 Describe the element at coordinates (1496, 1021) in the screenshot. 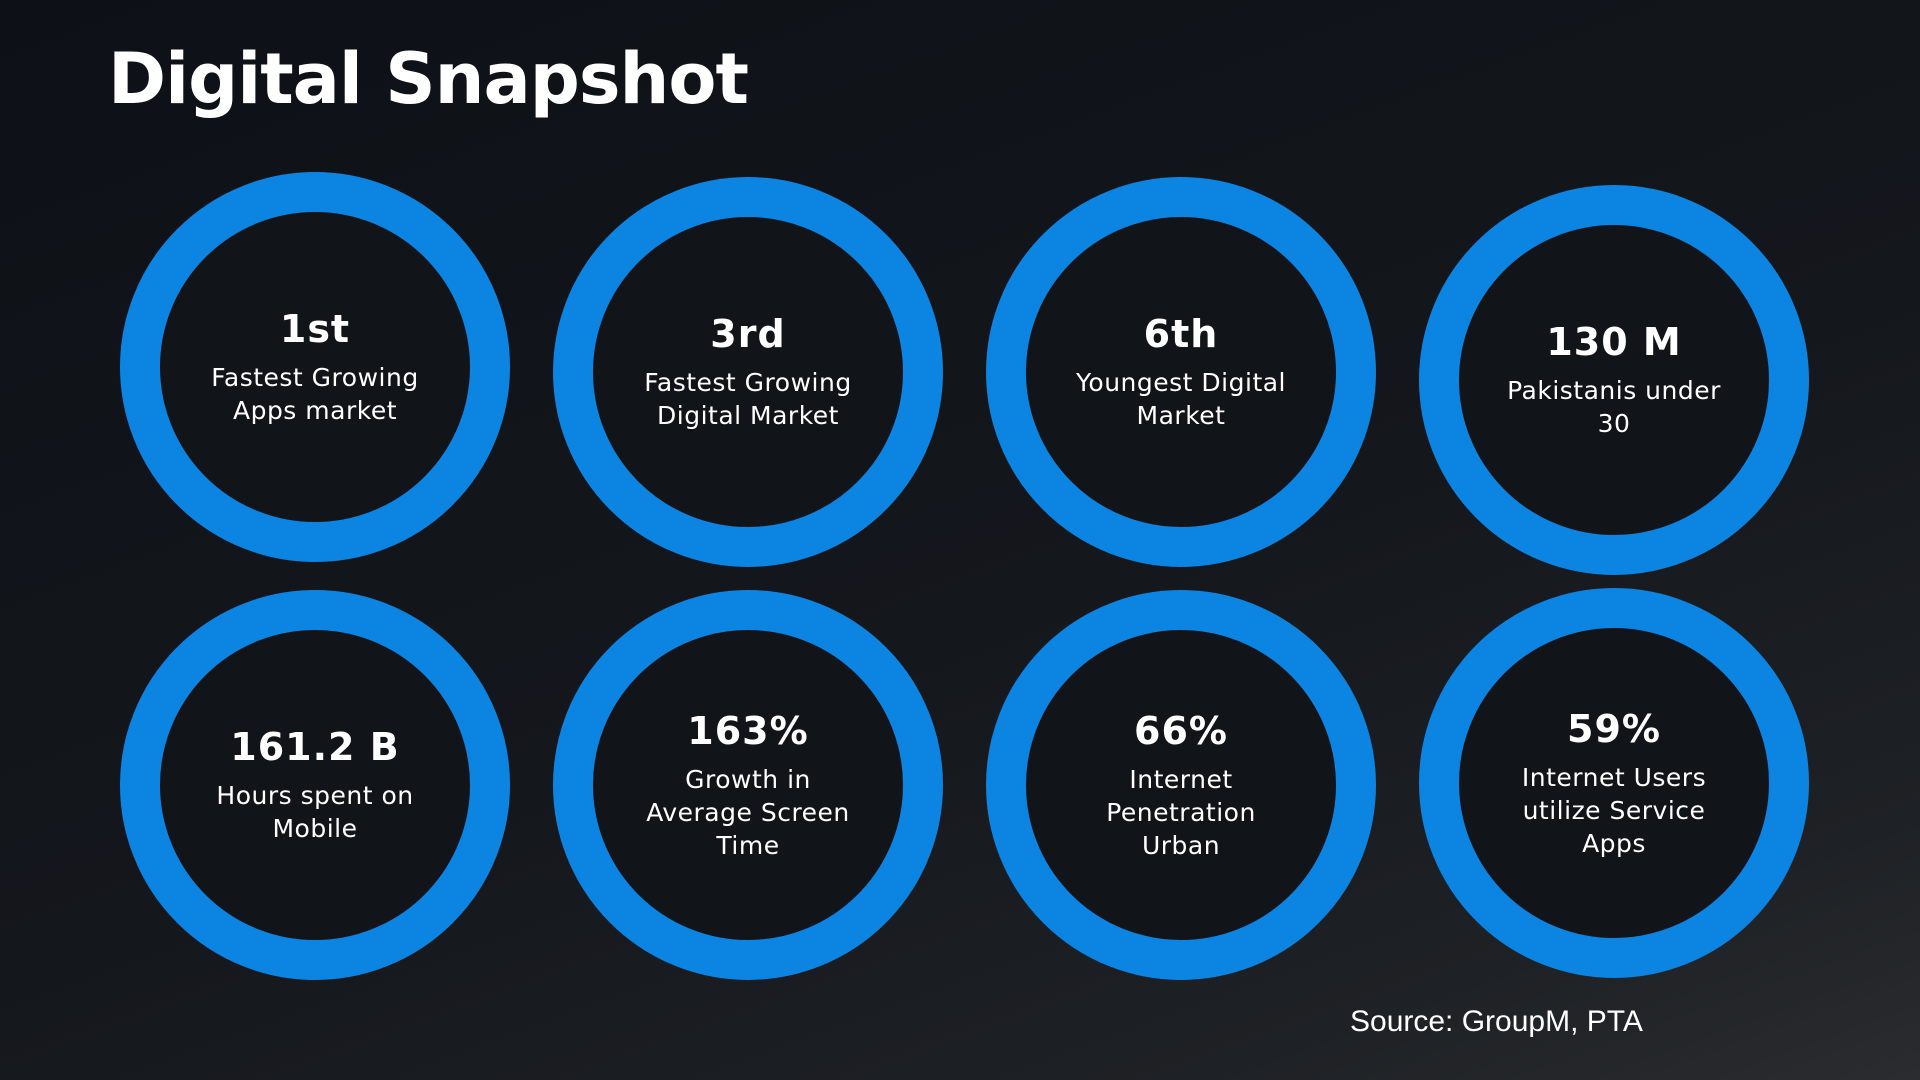

I see `source-citation: Source: GroupM, PTA` at that location.